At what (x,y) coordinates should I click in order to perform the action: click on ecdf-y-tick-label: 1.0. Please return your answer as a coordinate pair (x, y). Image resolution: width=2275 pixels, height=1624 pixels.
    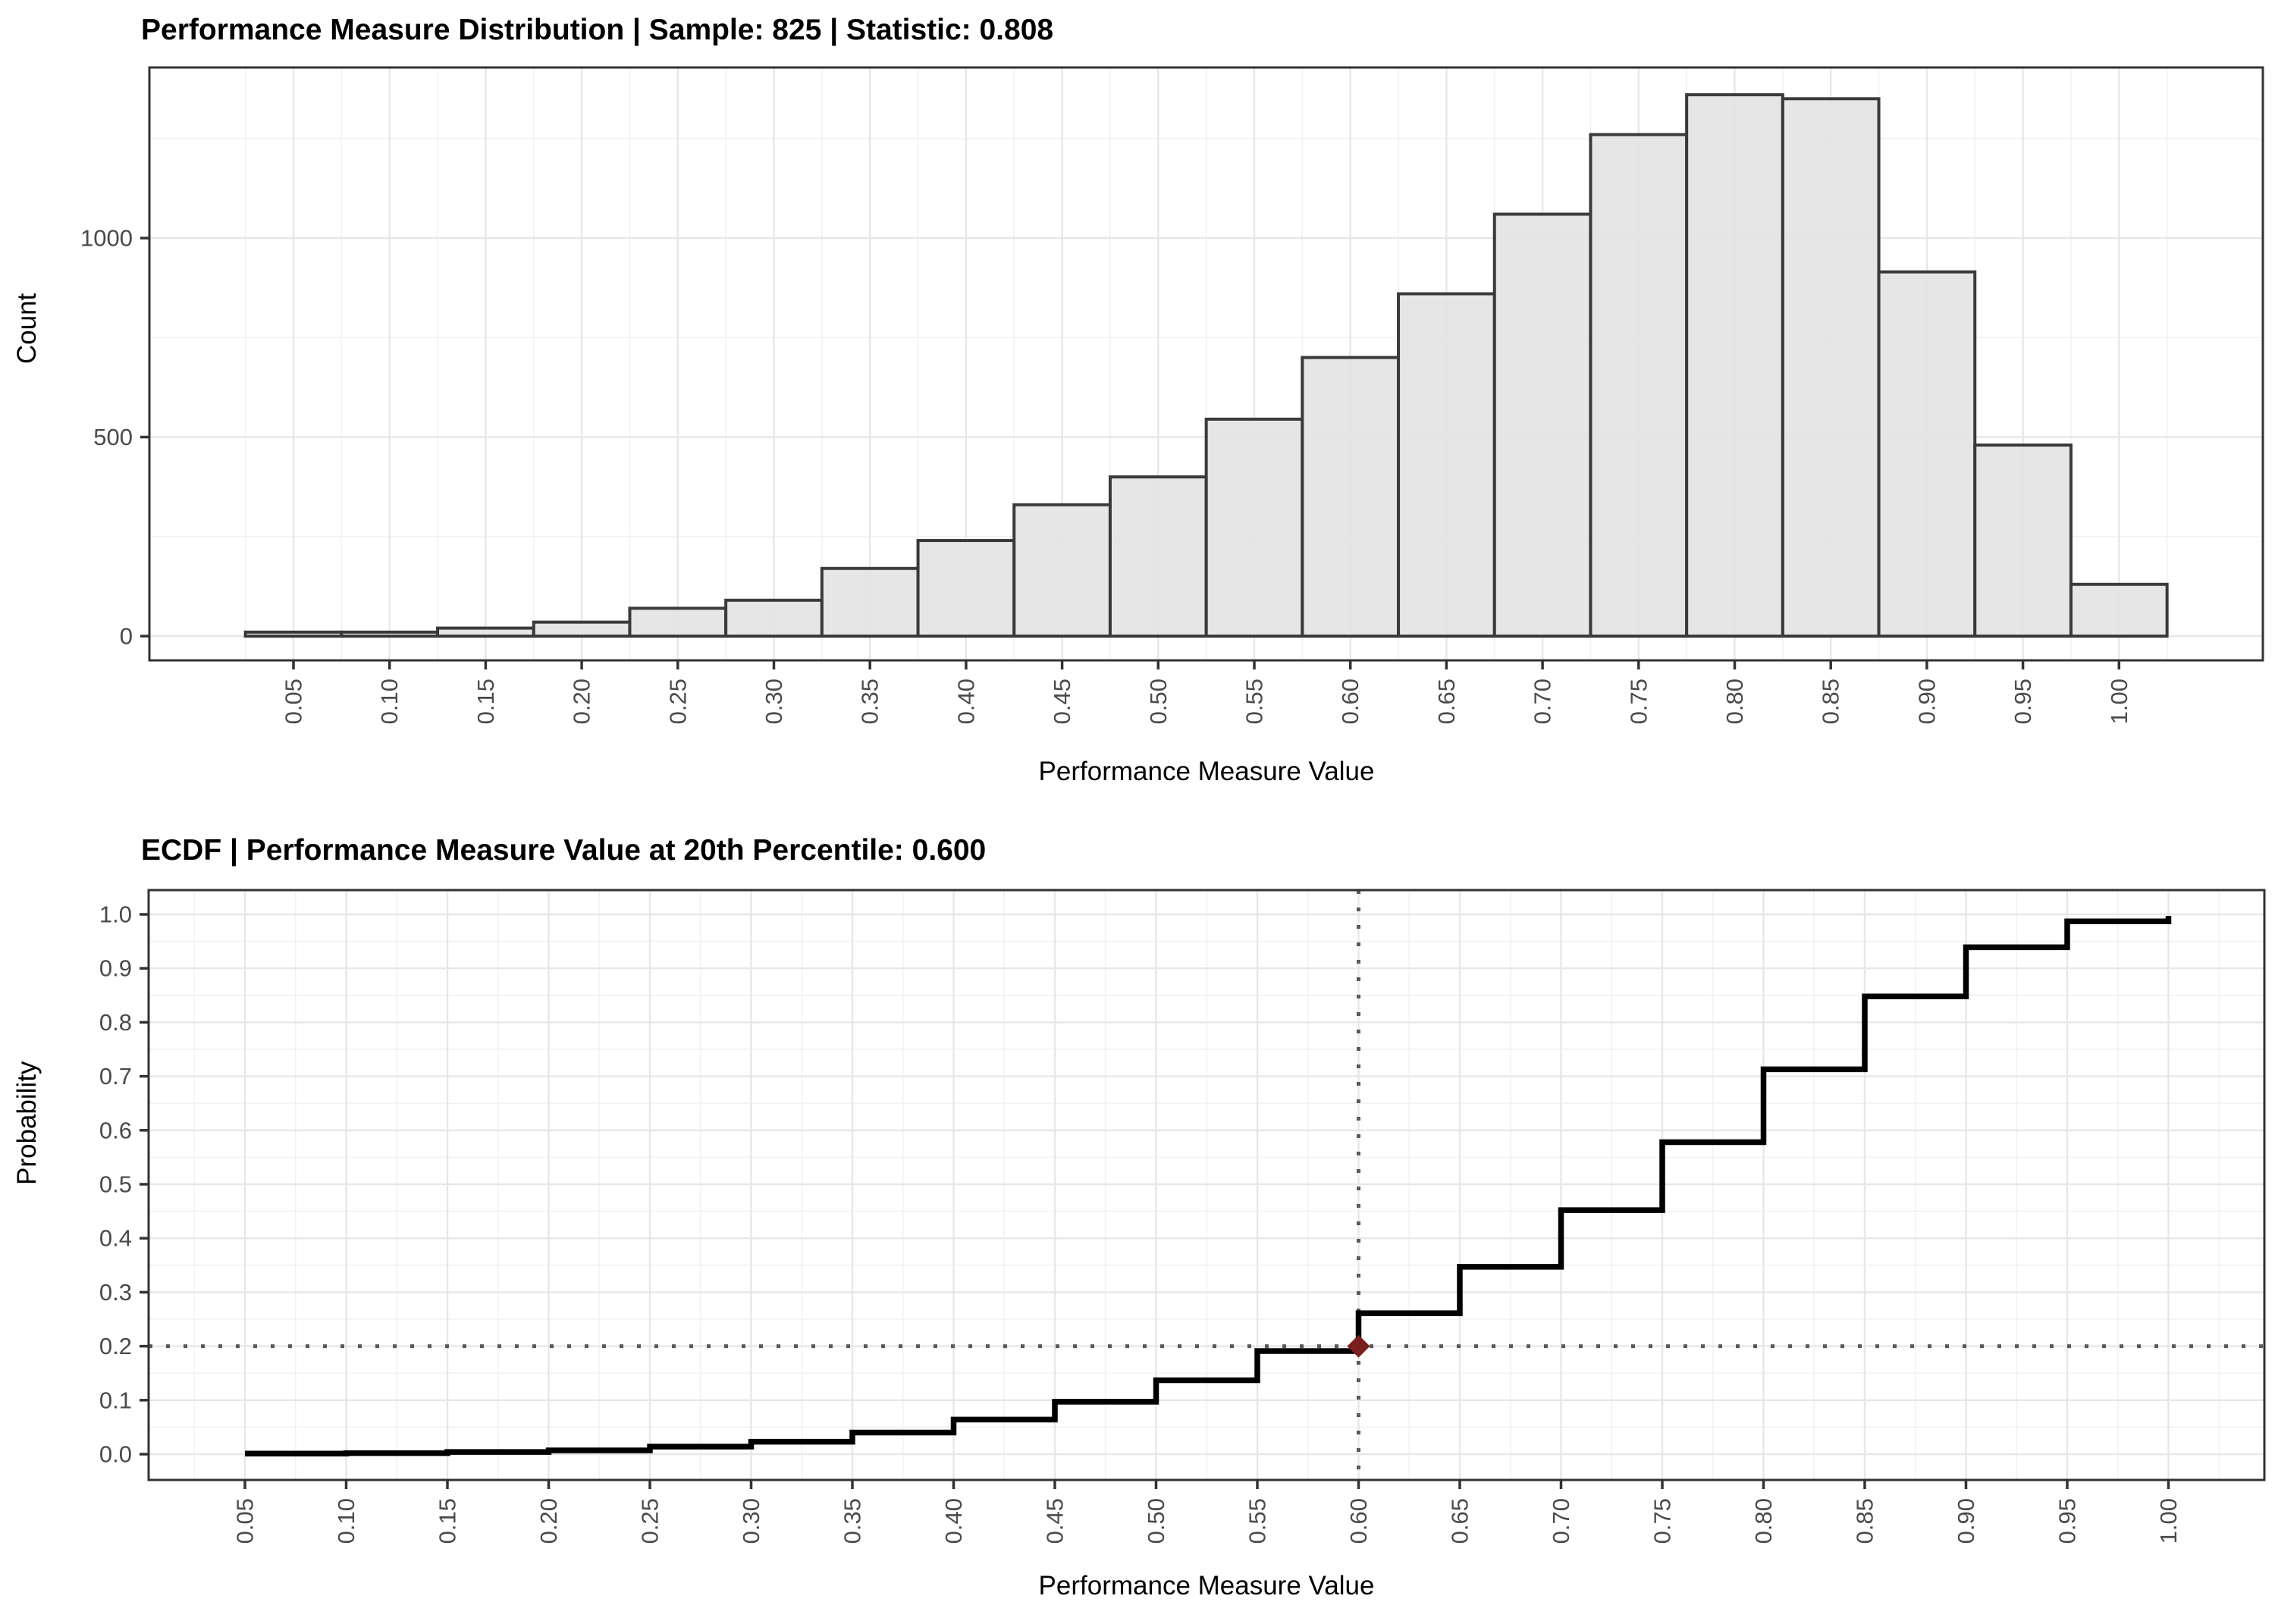
    Looking at the image, I should click on (115, 914).